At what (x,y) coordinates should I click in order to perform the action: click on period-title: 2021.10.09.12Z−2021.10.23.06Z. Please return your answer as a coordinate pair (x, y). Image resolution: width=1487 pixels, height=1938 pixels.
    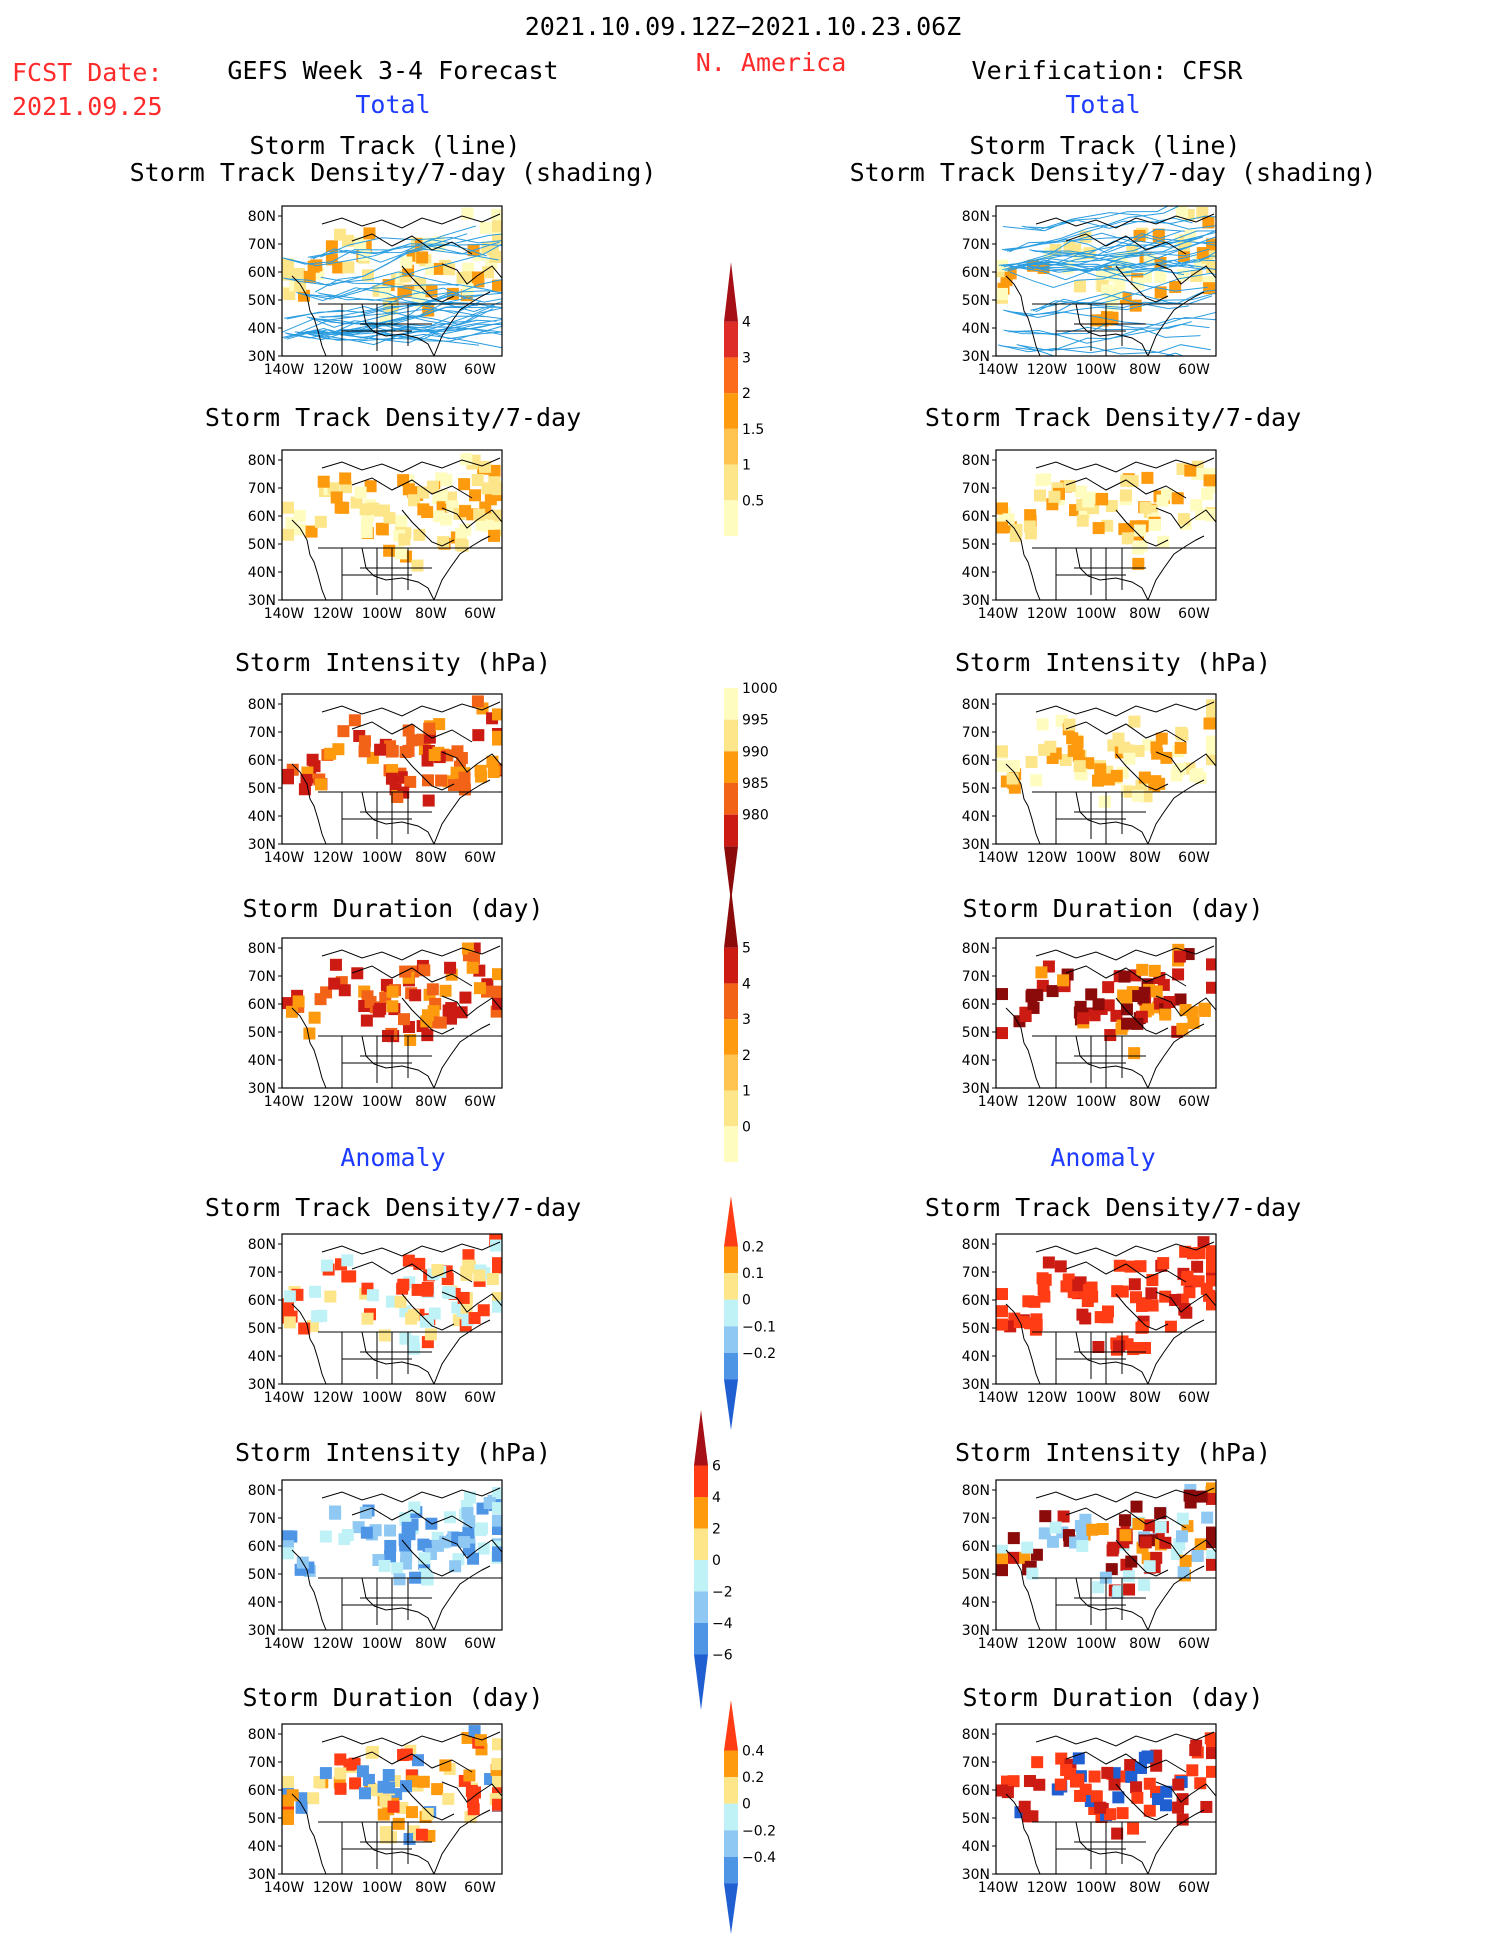
    Looking at the image, I should click on (743, 26).